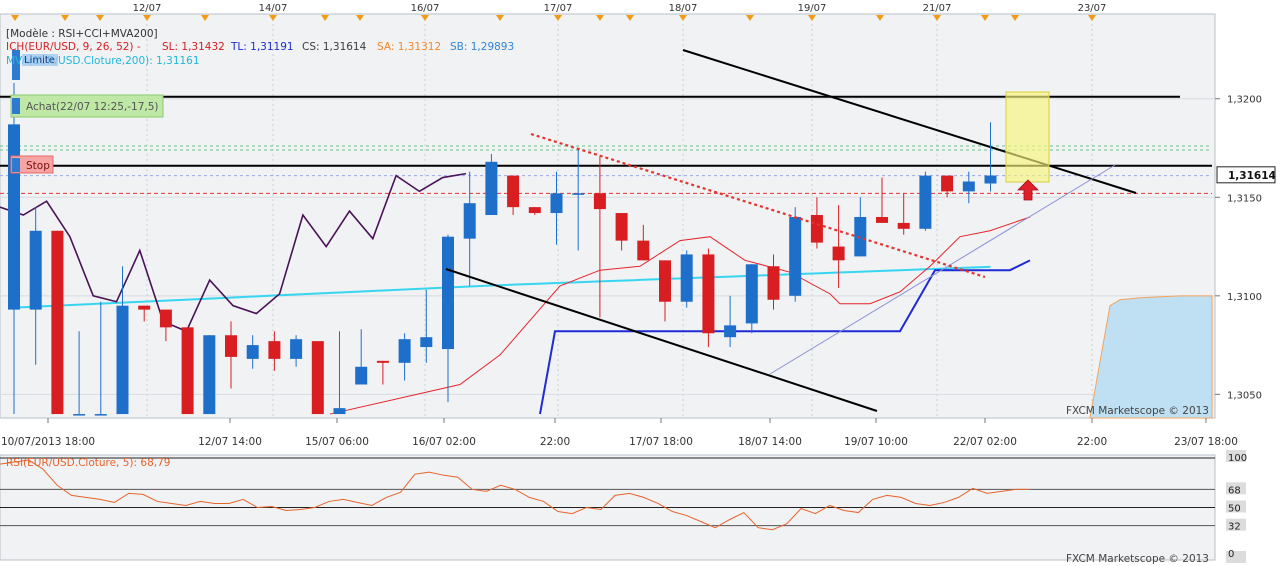 Image resolution: width=1280 pixels, height=566 pixels. I want to click on order-stop-box, so click(32, 164).